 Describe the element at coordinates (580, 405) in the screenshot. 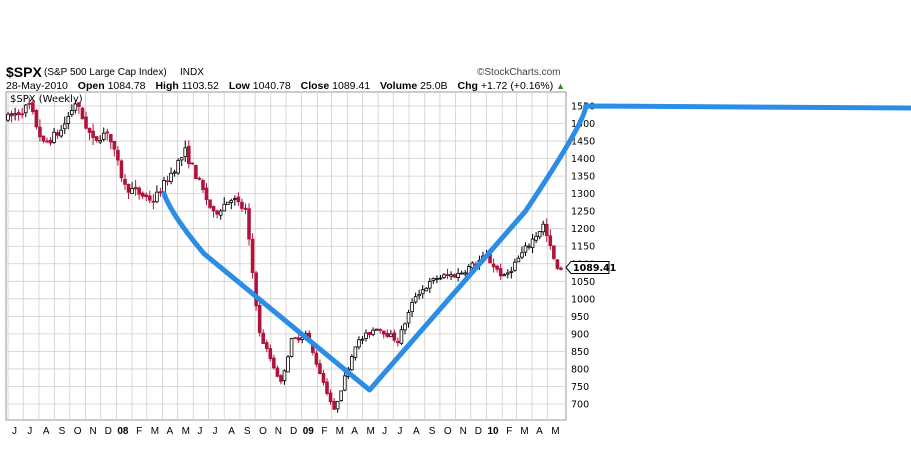

I see `y-tick-label: 700` at that location.